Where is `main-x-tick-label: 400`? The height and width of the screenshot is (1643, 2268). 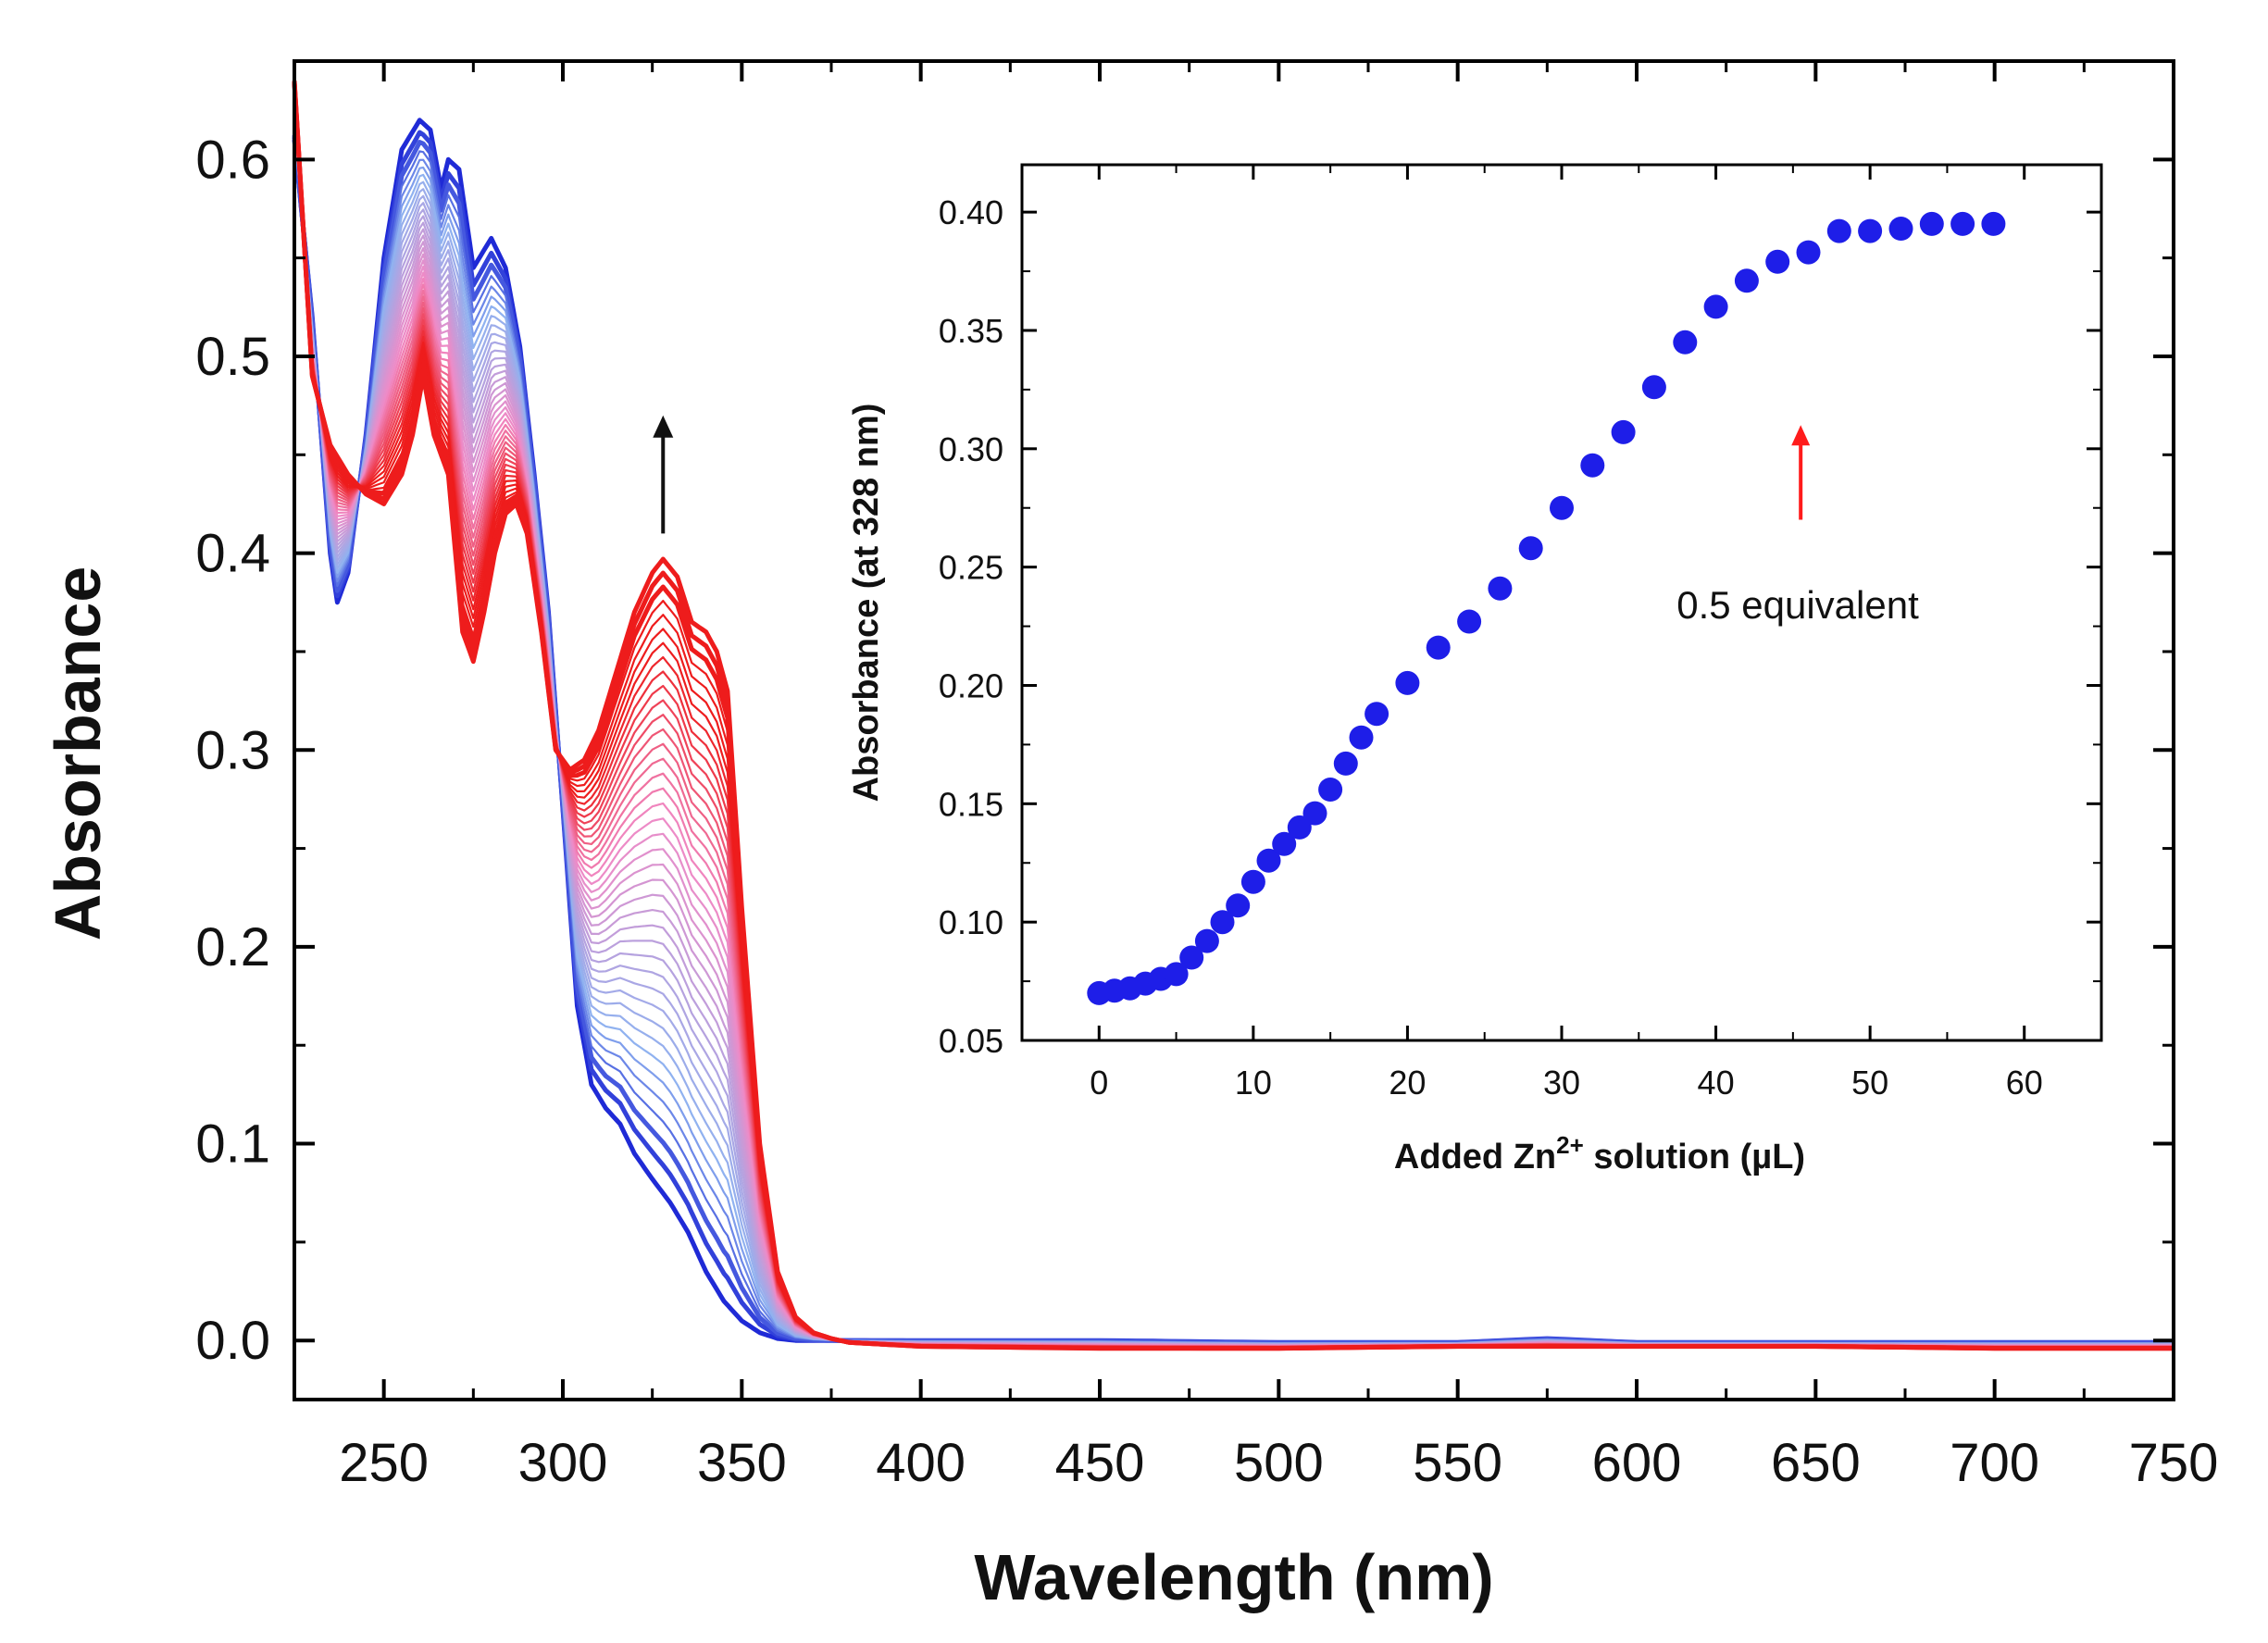
main-x-tick-label: 400 is located at coordinates (921, 1463).